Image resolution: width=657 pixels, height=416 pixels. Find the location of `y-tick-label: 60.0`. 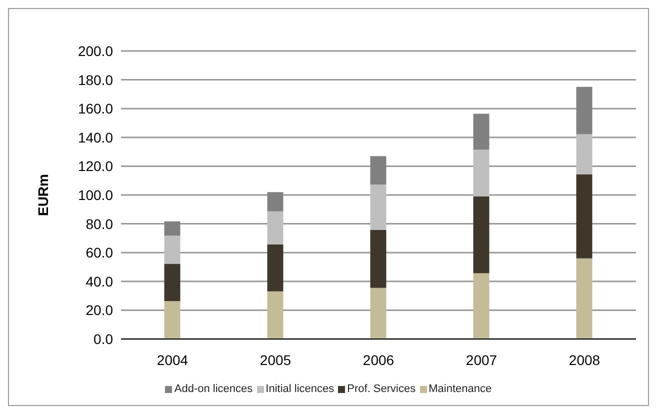

y-tick-label: 60.0 is located at coordinates (100, 252).